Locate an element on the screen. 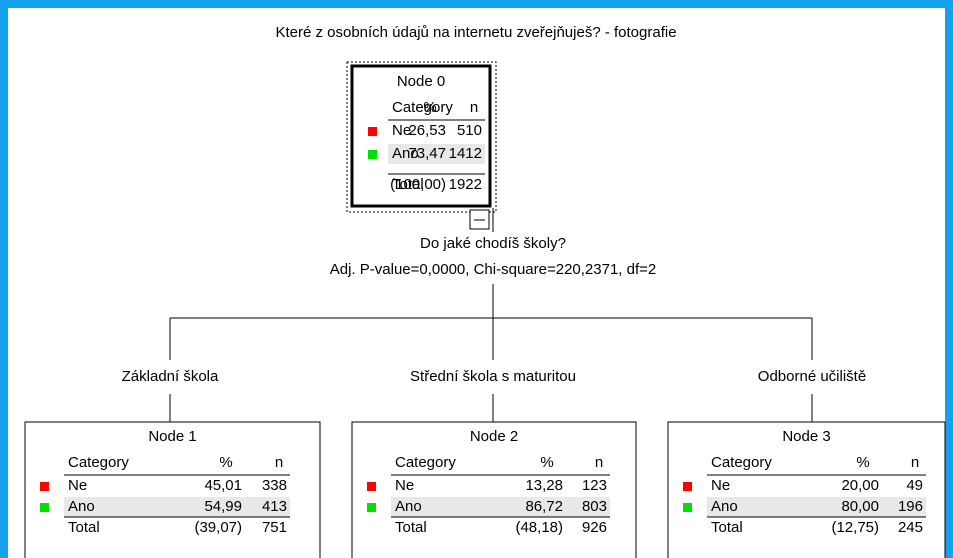 This screenshot has width=953, height=558. node-label: Node 1 is located at coordinates (172, 436).